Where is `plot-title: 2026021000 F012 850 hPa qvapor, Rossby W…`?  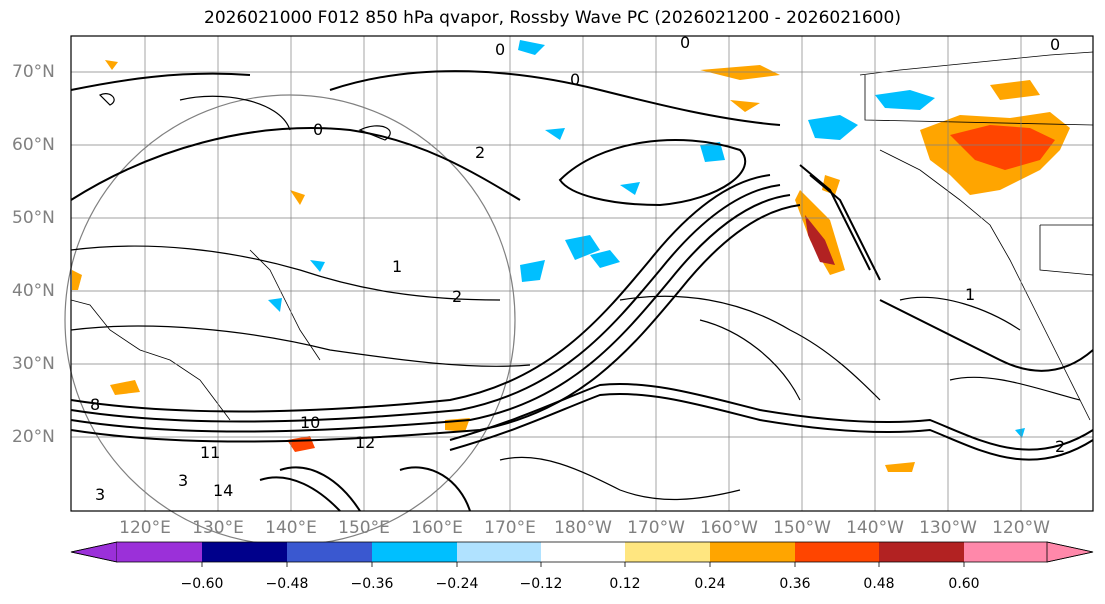
plot-title: 2026021000 F012 850 hPa qvapor, Rossby W… is located at coordinates (552, 18).